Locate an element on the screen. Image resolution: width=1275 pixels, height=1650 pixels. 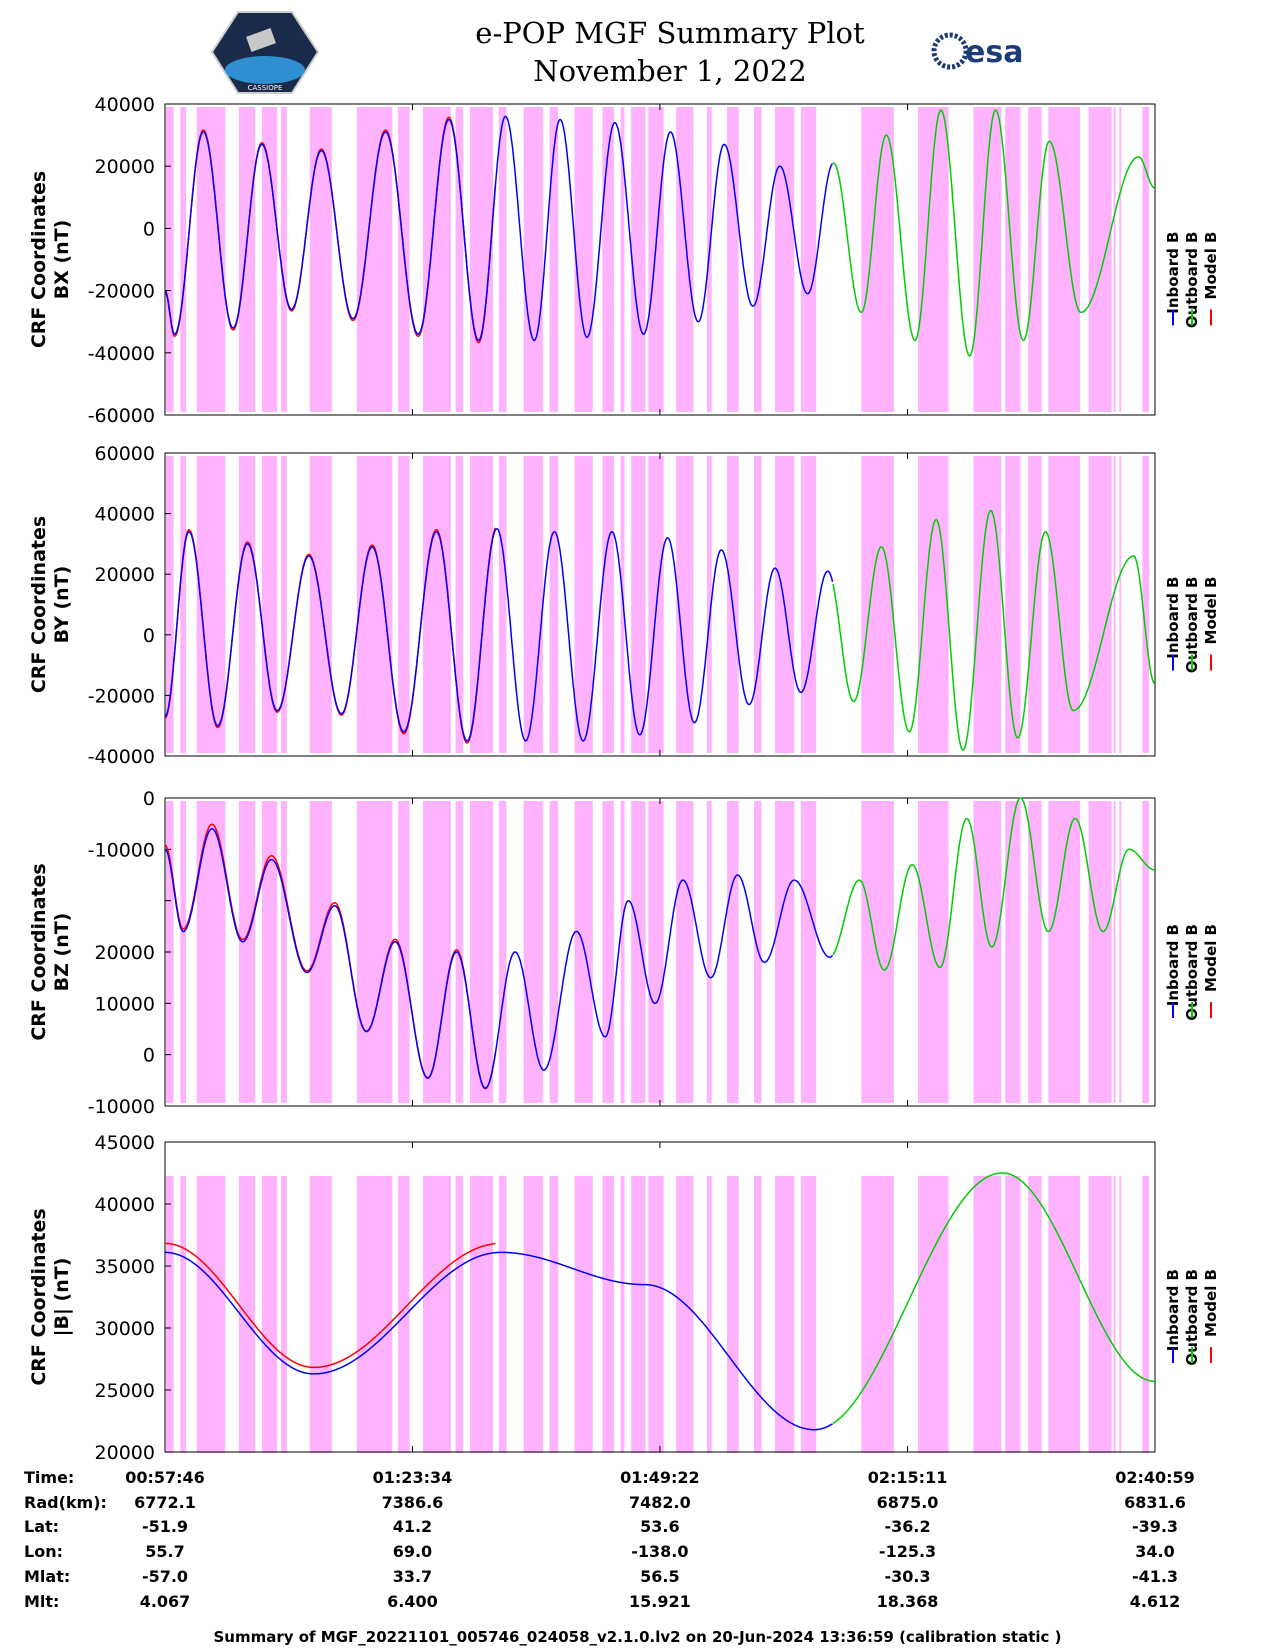
stats-value: 7386.6 is located at coordinates (412, 1502).